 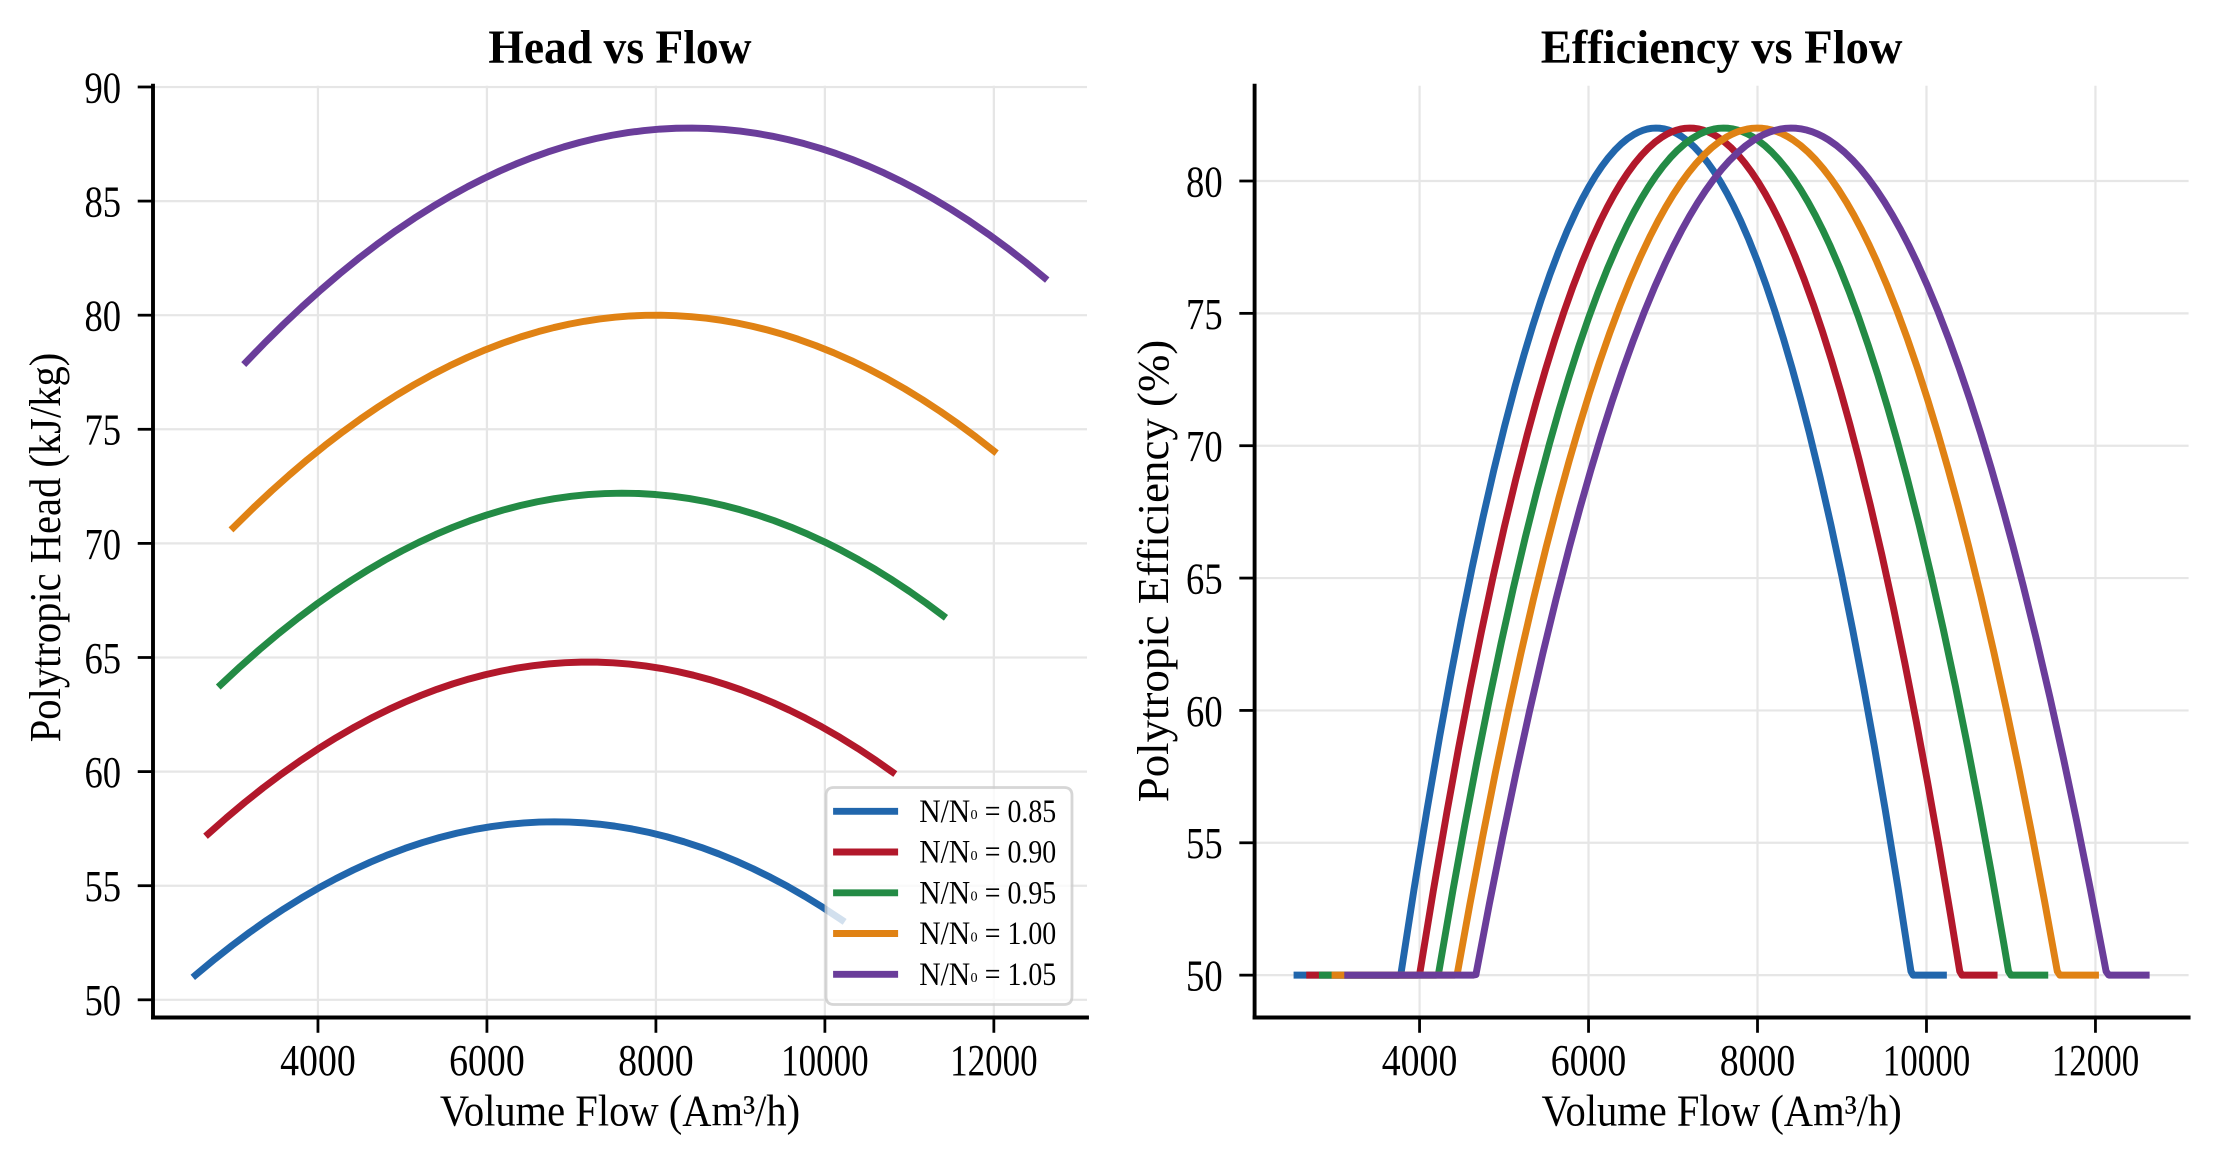 I want to click on svg-text: 85, so click(x=102, y=202).